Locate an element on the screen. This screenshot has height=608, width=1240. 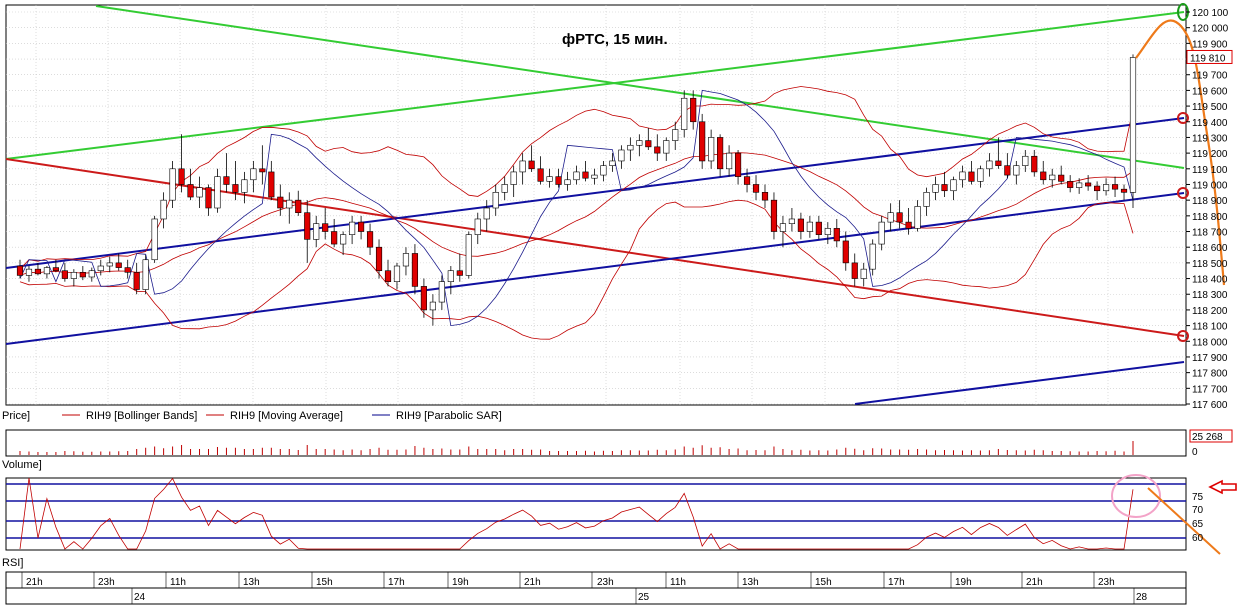
price-tick-label: 117 800 is located at coordinates (1210, 374).